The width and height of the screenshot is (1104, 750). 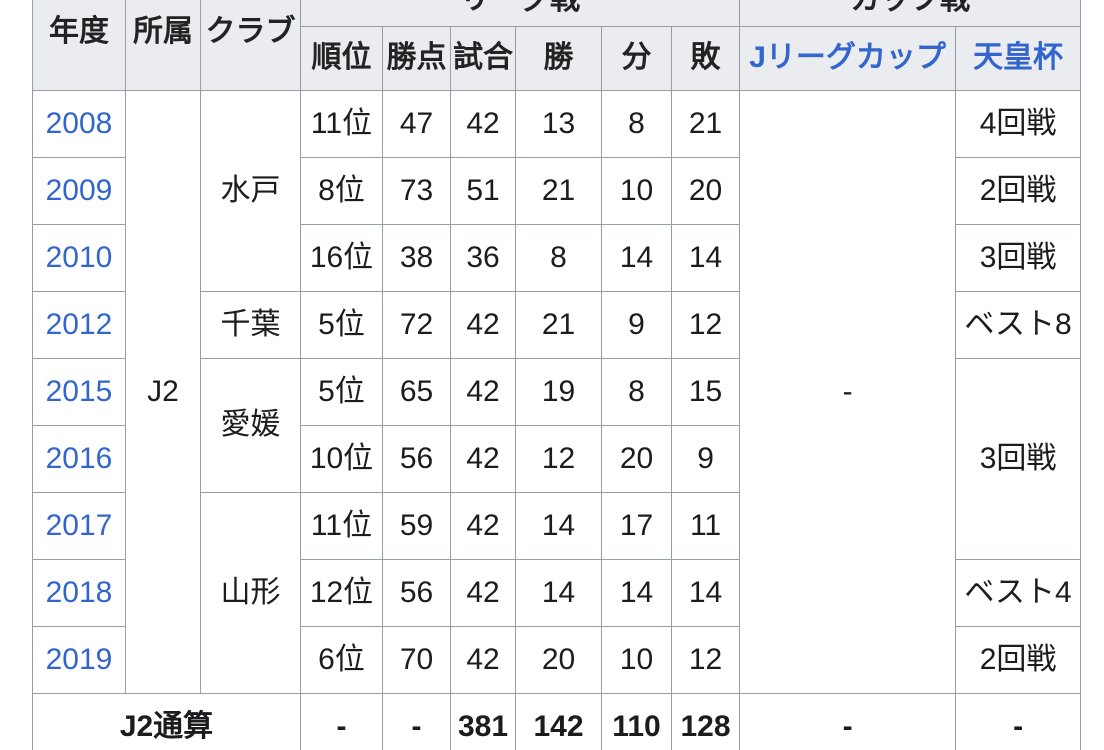 I want to click on year-cell: 2019, so click(x=79, y=660).